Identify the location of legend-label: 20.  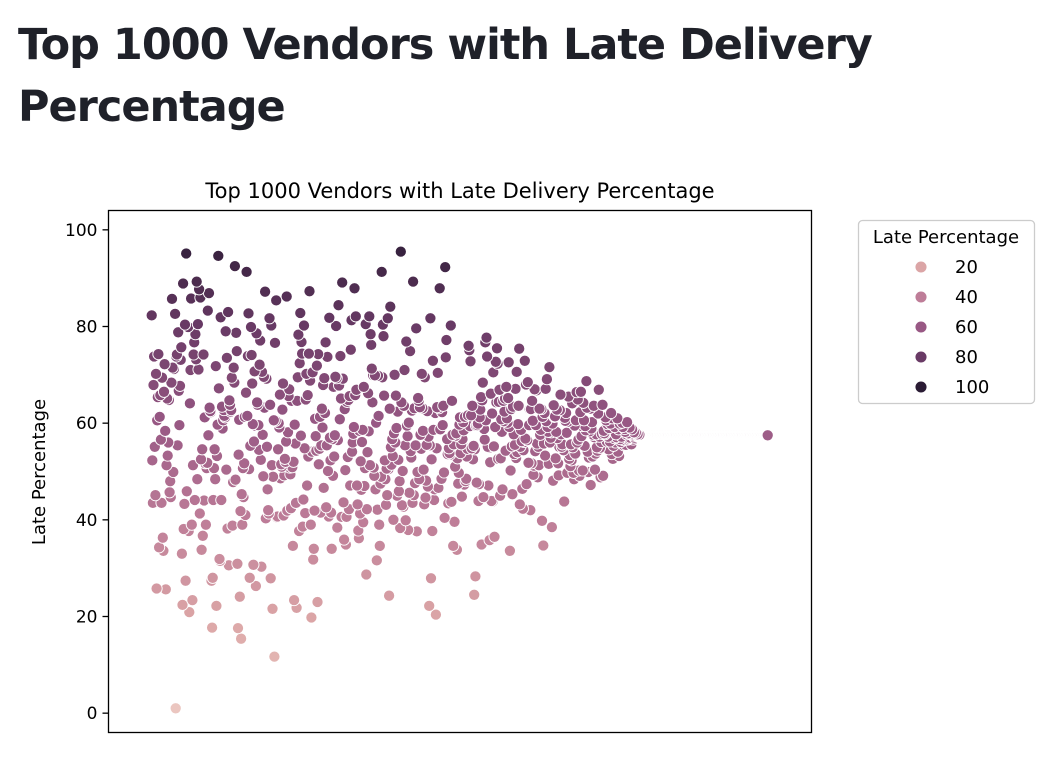
(966, 267).